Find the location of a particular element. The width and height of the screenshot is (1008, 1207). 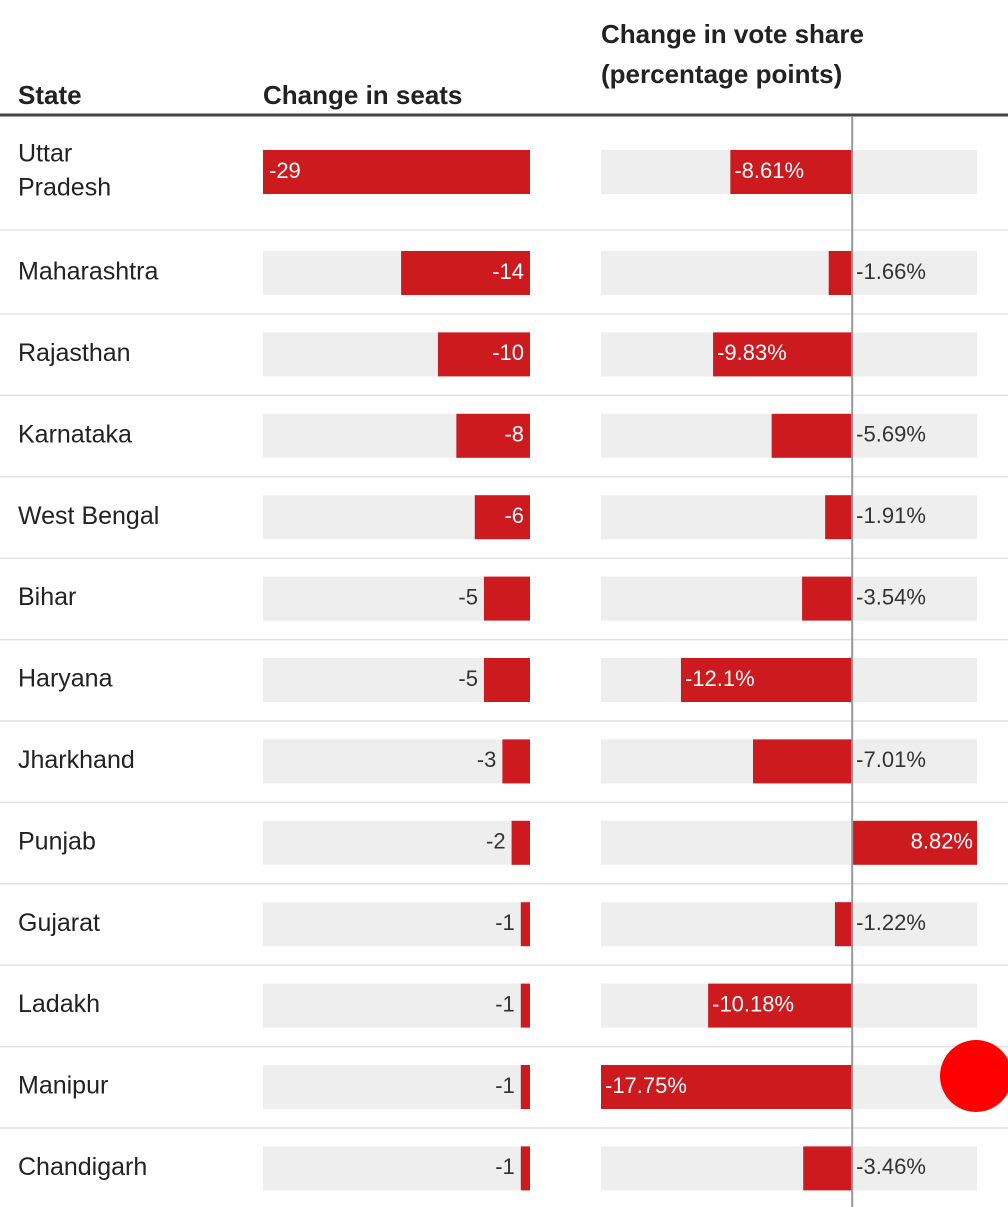

state-name: Haryana is located at coordinates (65, 679).